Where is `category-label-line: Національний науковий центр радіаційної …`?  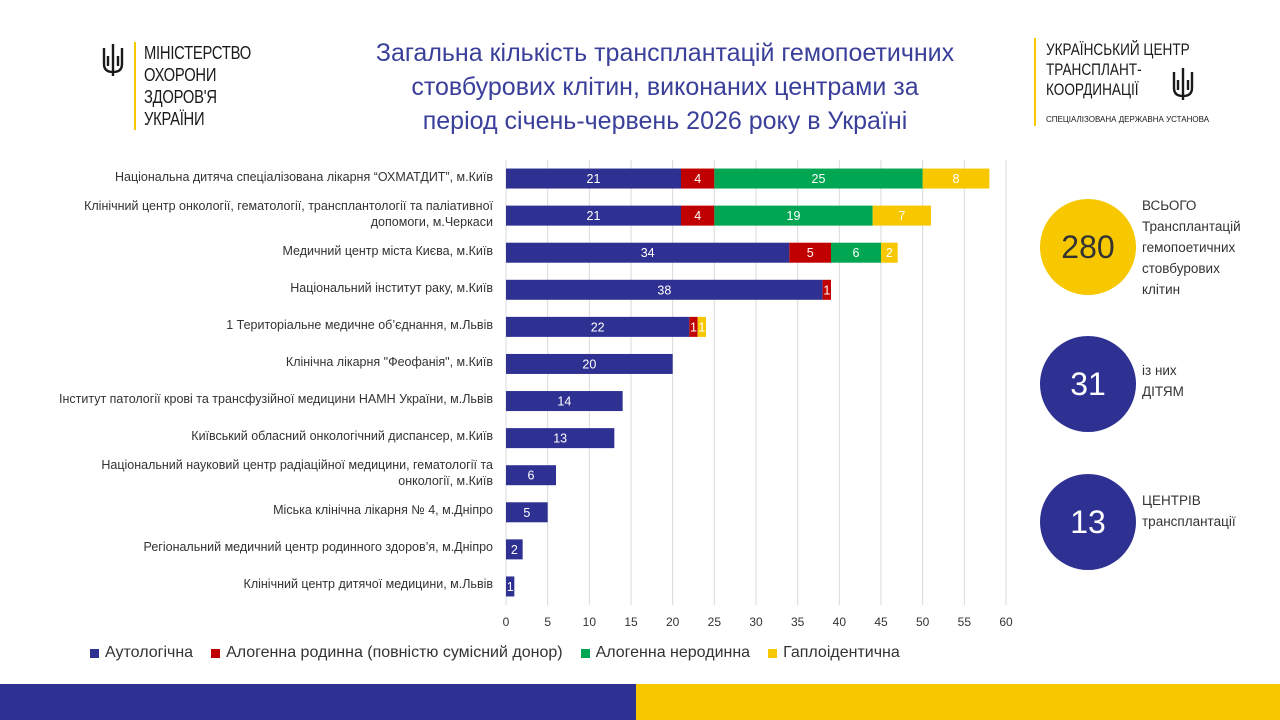
category-label-line: Національний науковий центр радіаційної … is located at coordinates (297, 465).